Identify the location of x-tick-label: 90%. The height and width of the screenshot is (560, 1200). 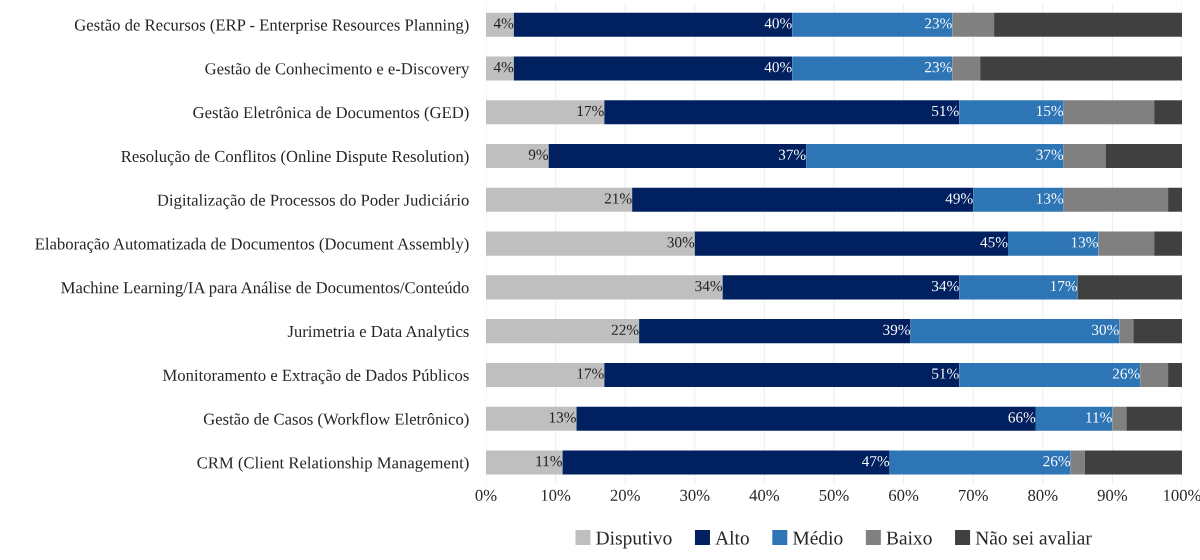
(1112, 495).